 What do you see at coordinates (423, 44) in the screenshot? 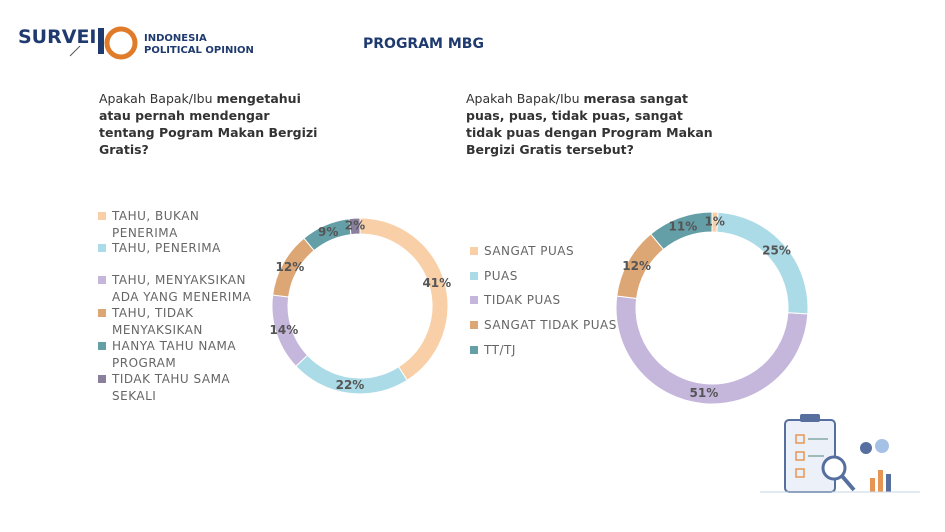
I see `slide-title: PROGRAM MBG` at bounding box center [423, 44].